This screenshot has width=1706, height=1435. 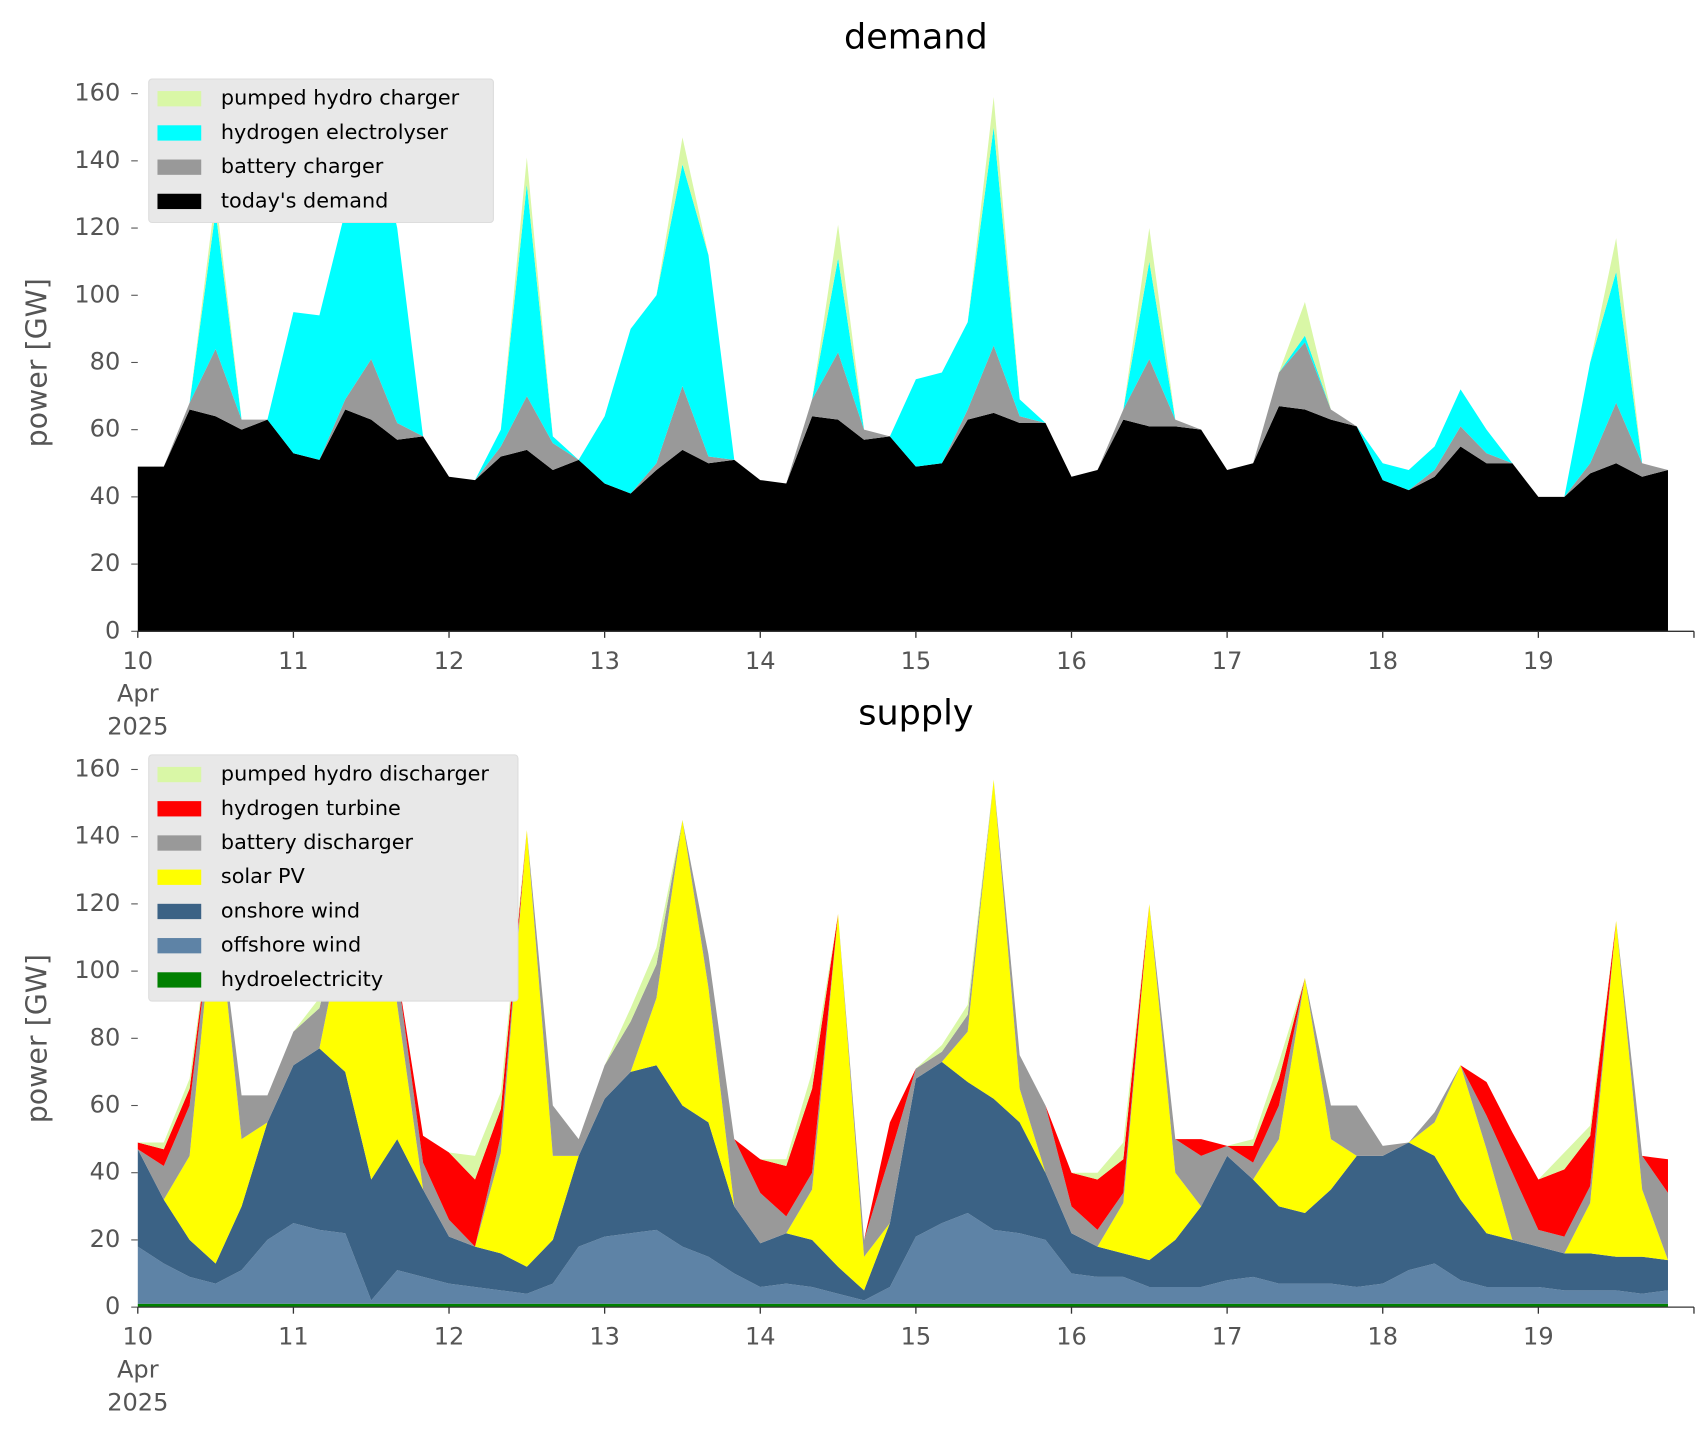 I want to click on legend-label: battery discharger, so click(x=317, y=842).